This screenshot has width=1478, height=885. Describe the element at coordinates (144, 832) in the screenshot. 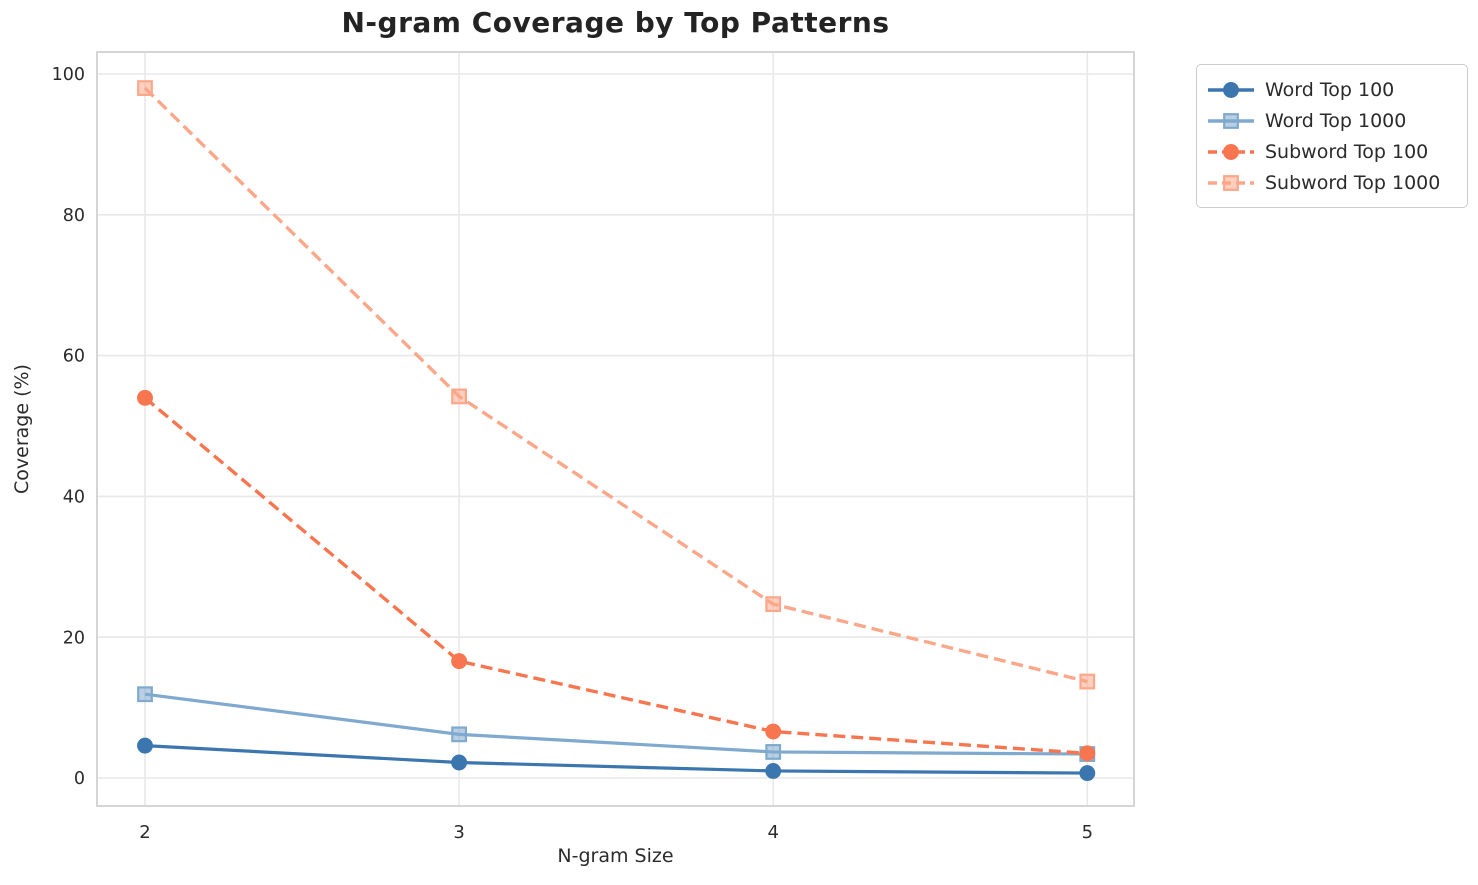

I see `x-tick-label: 2` at that location.